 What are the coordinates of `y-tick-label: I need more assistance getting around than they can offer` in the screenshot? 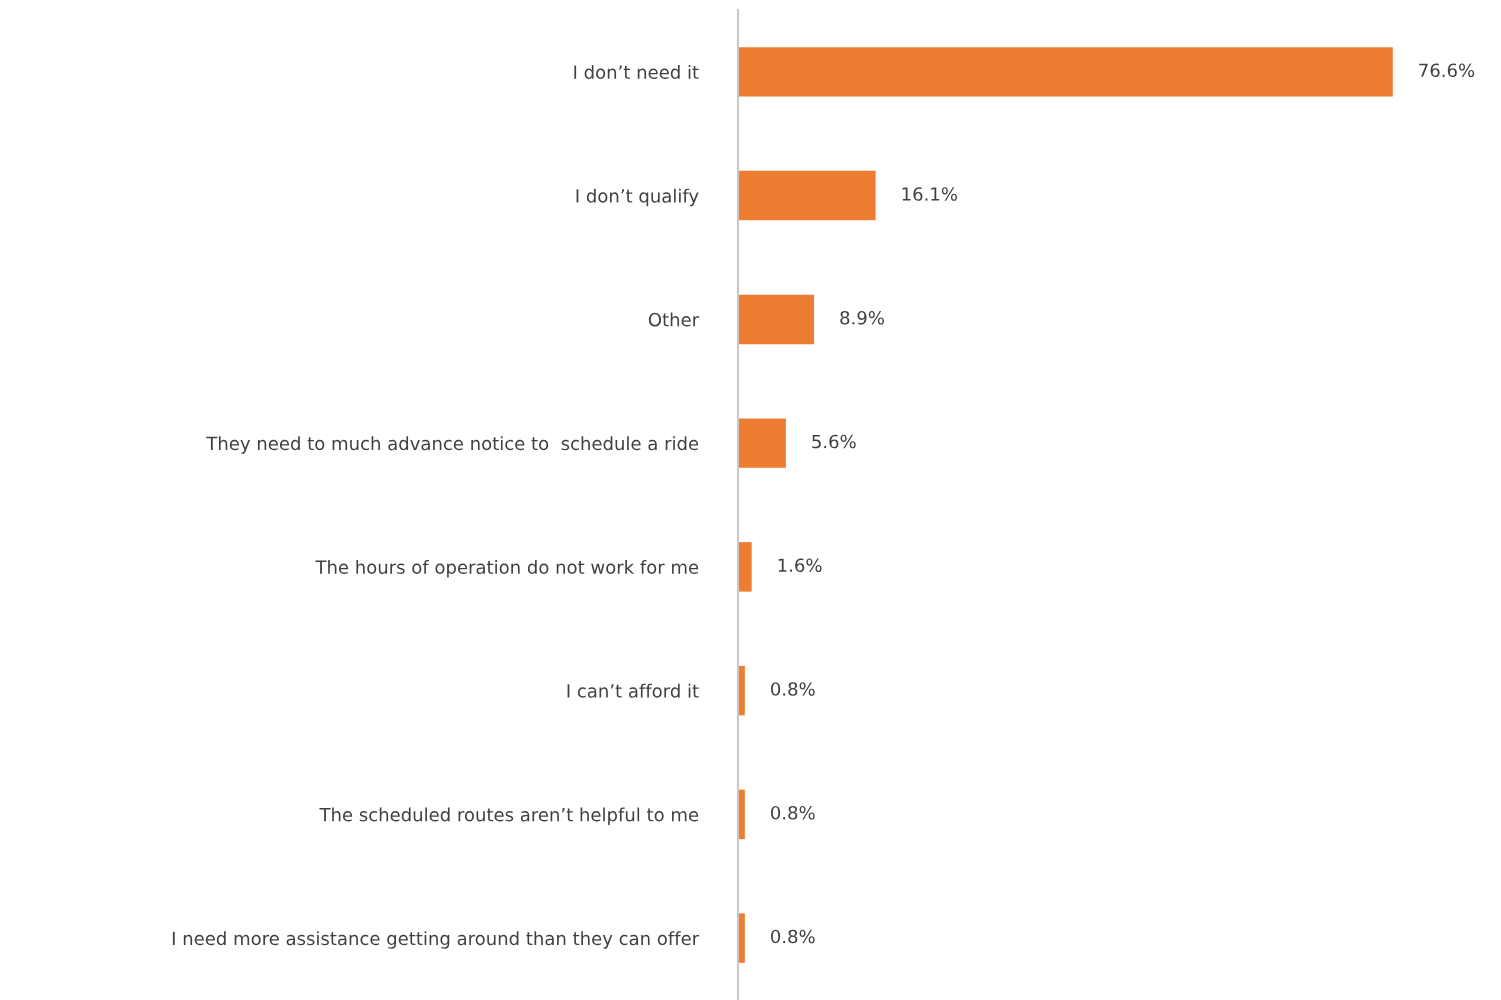 It's located at (436, 940).